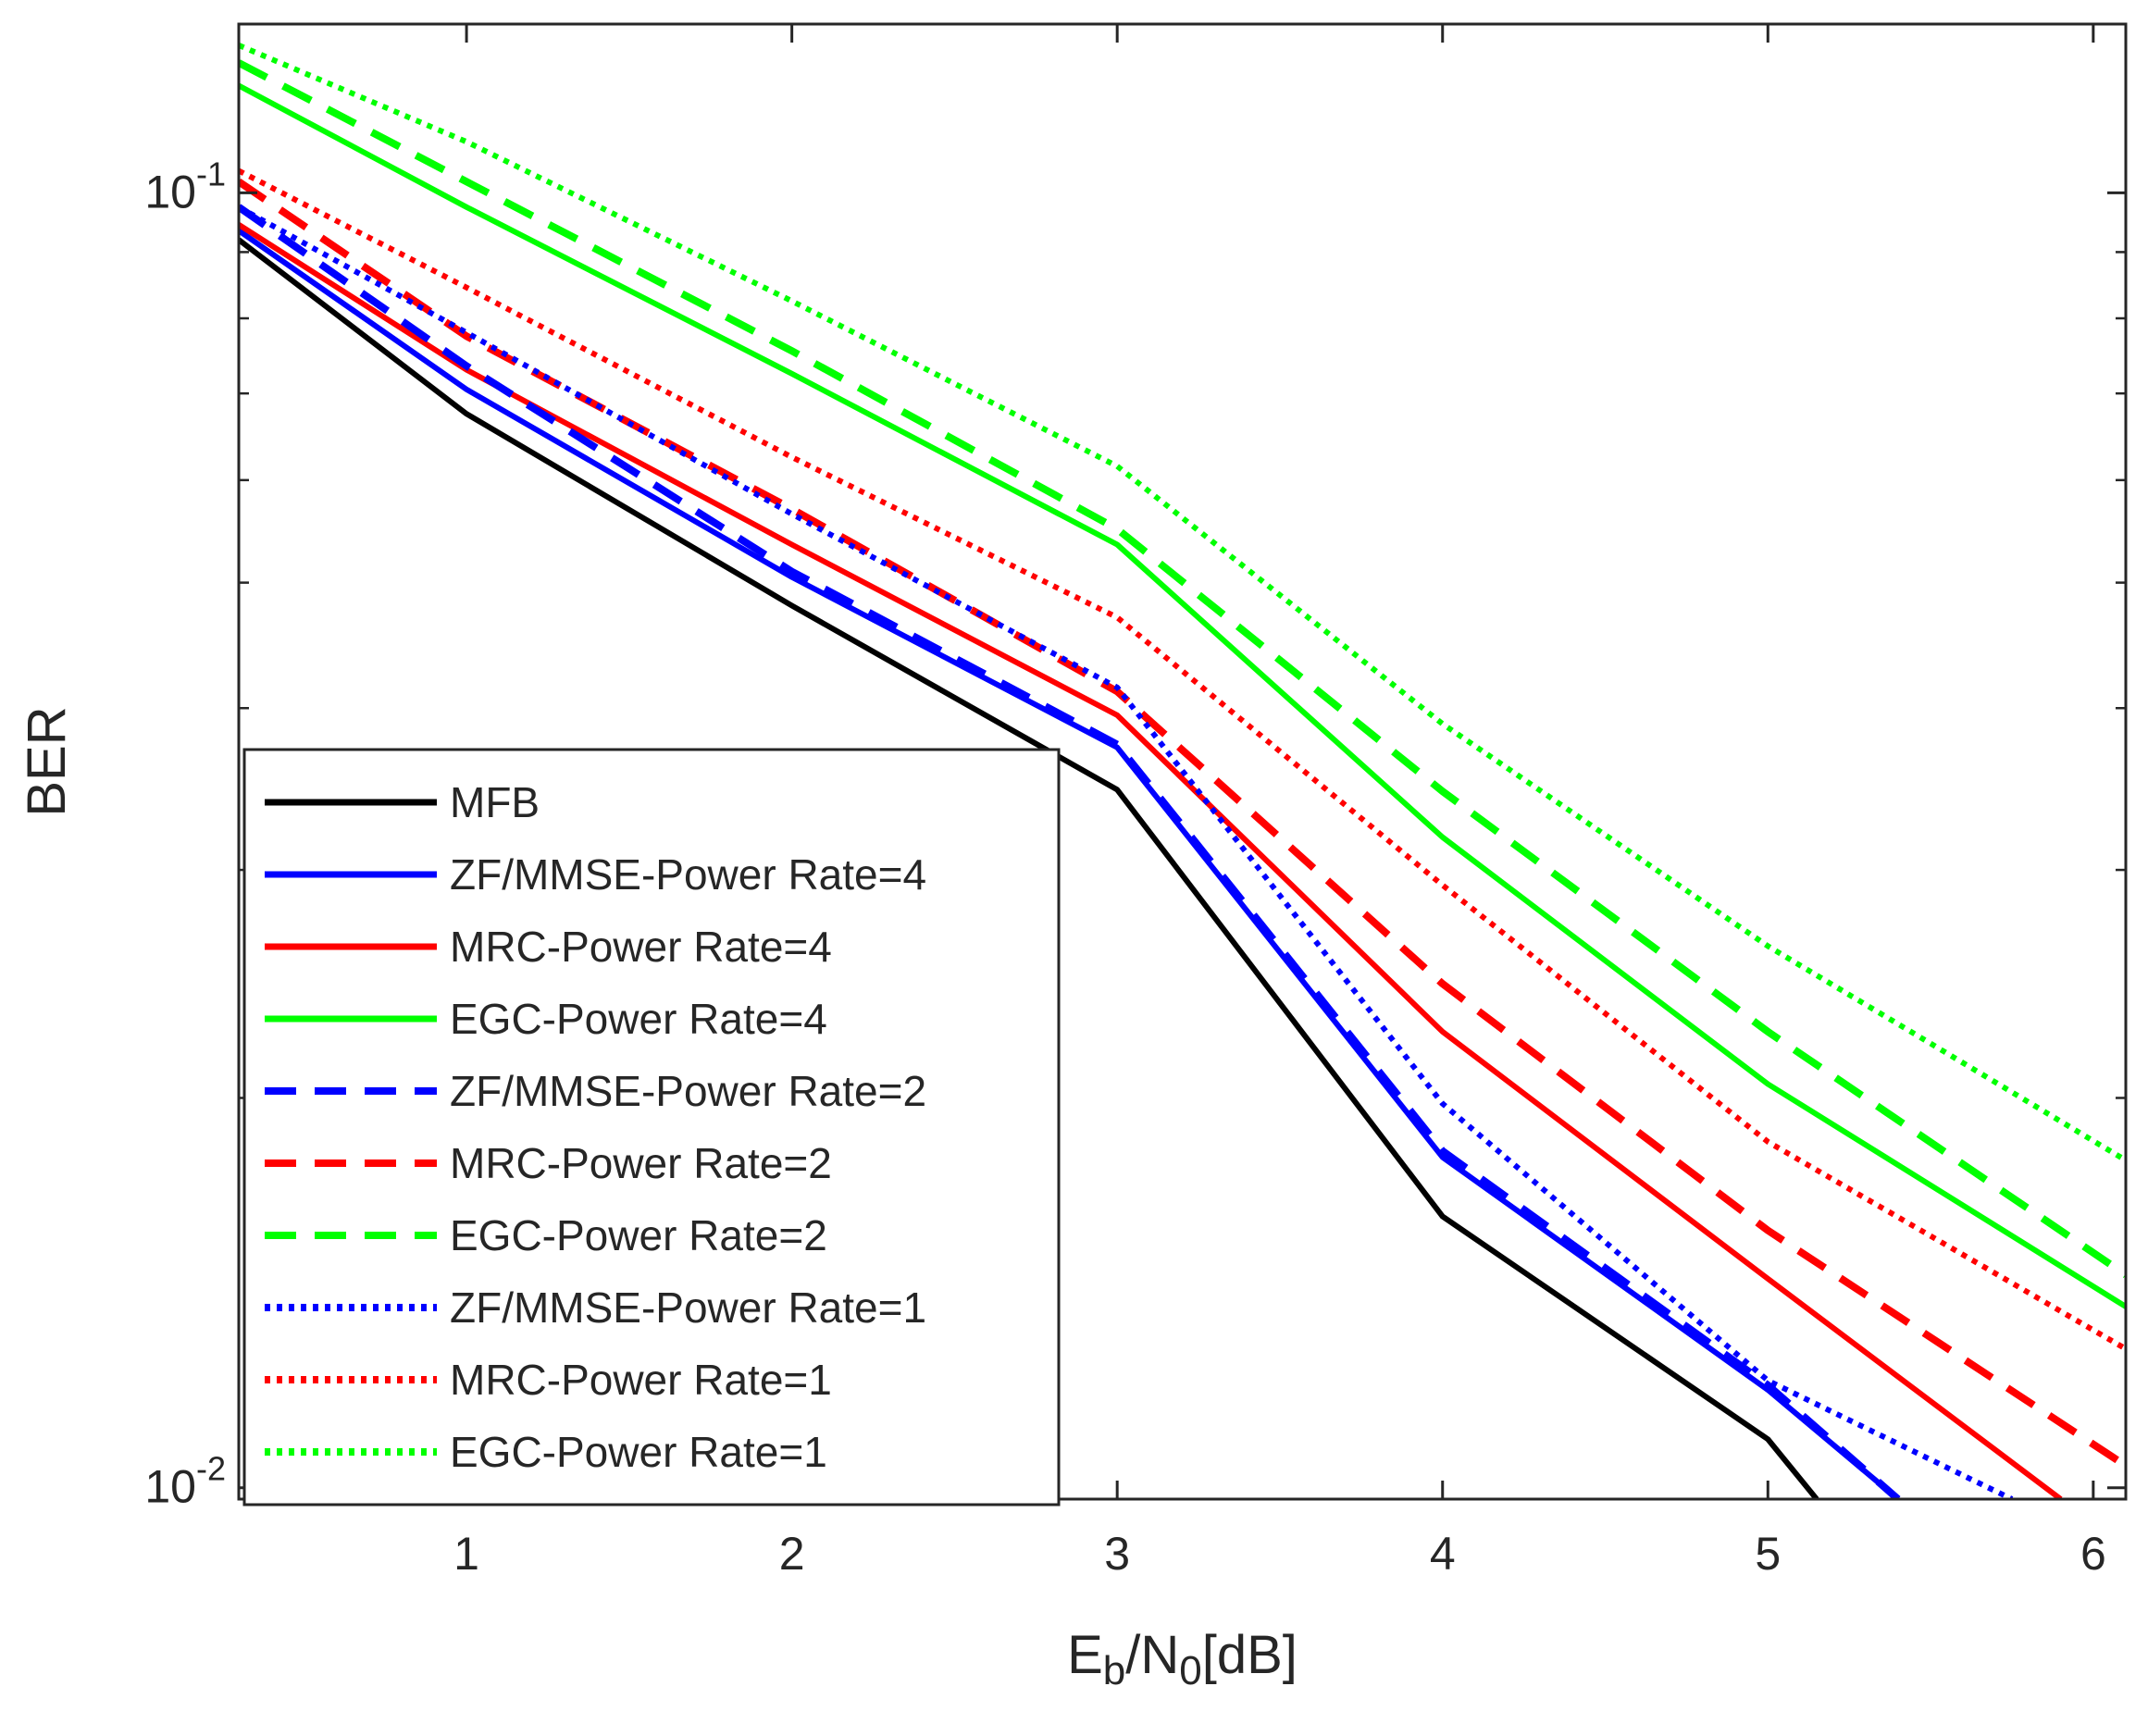 This screenshot has height=1736, width=2148. Describe the element at coordinates (638, 1235) in the screenshot. I see `legend-label: EGC-Power Rate=2` at that location.